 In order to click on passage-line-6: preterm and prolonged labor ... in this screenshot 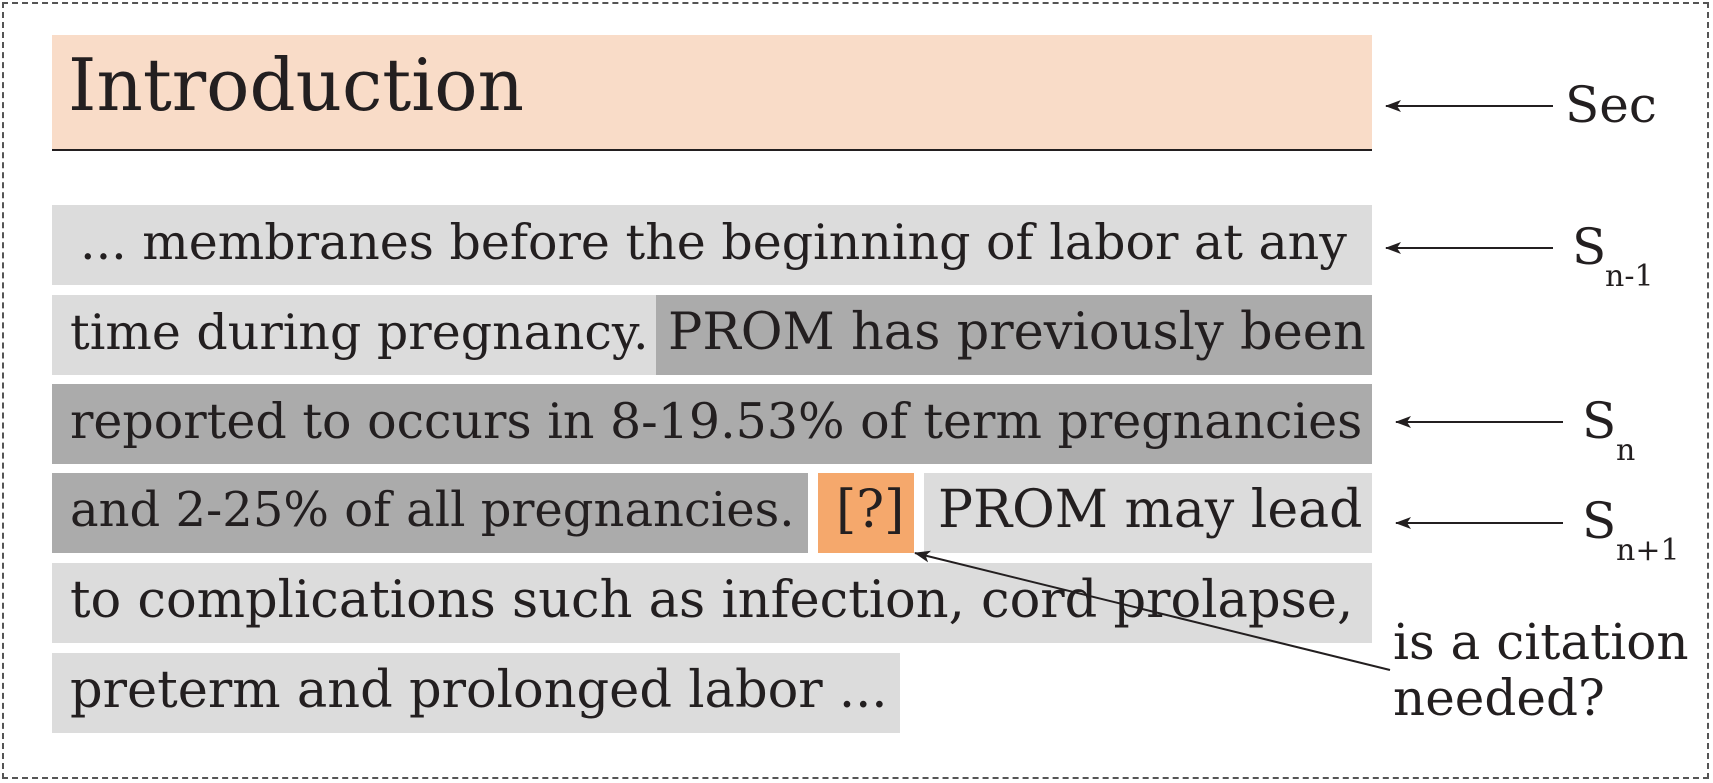, I will do `click(479, 690)`.